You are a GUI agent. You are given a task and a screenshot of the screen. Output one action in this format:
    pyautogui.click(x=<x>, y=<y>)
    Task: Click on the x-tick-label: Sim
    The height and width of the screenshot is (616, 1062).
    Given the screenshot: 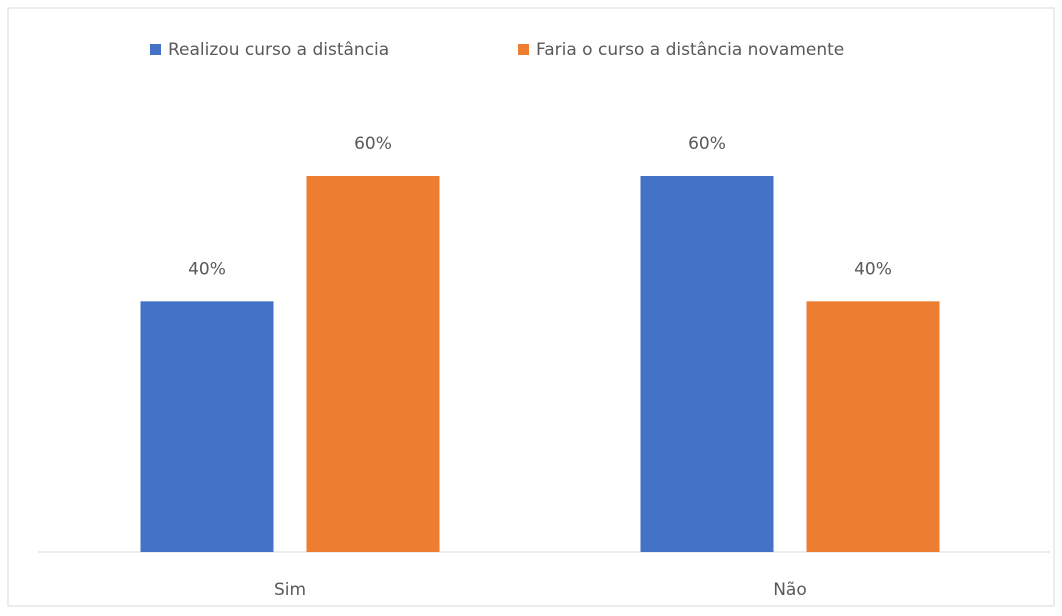 What is the action you would take?
    pyautogui.click(x=290, y=590)
    